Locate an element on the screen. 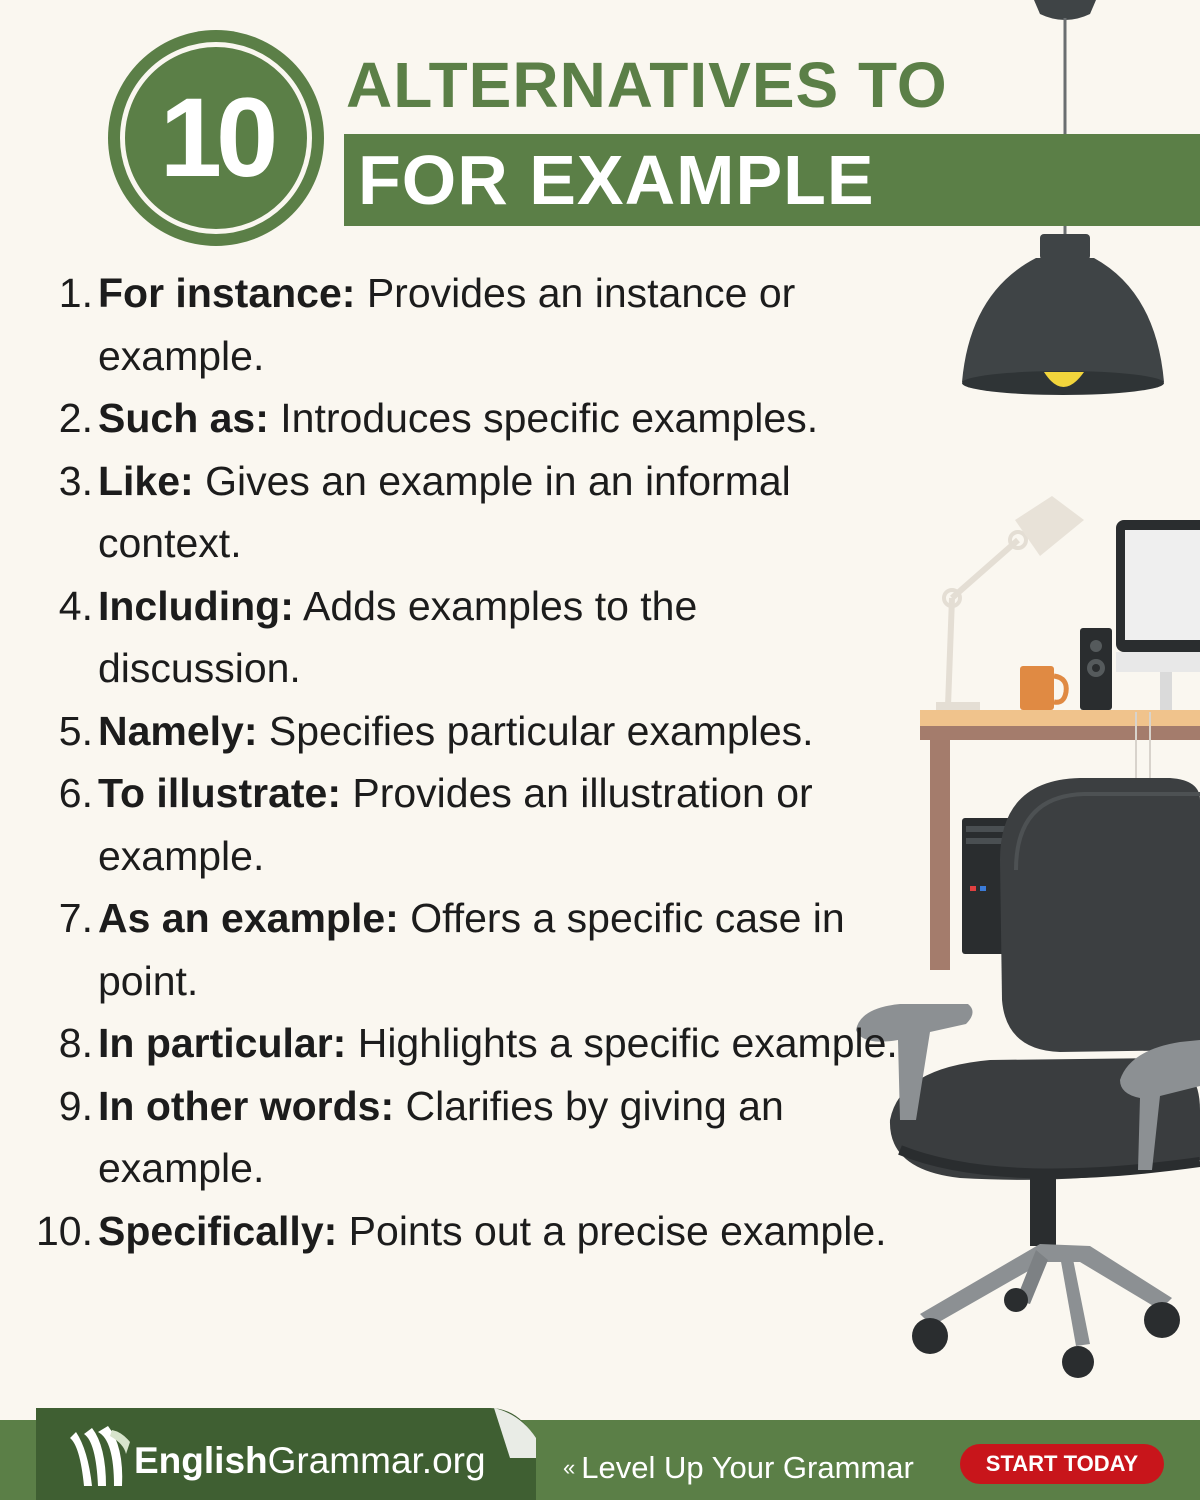 This screenshot has height=1500, width=1200. item-description: Gives an example in an informal context. is located at coordinates (444, 512).